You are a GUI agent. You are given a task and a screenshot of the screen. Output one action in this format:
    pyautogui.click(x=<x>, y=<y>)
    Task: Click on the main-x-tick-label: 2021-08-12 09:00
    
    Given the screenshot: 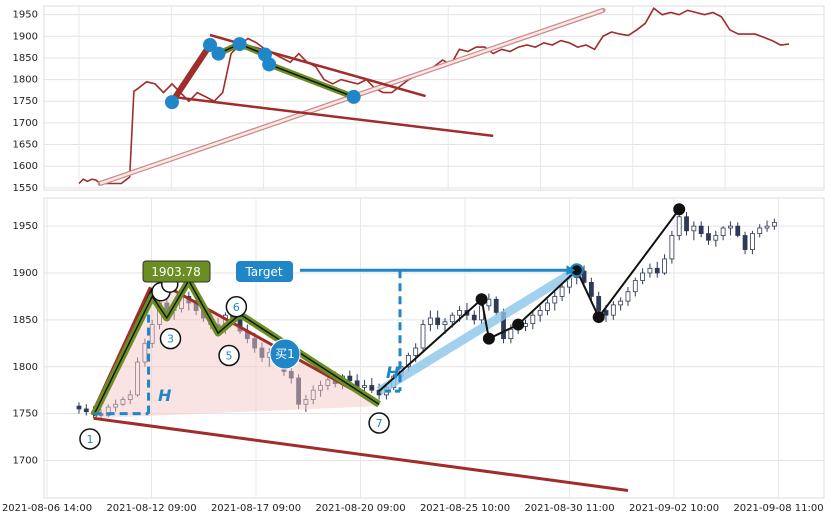 What is the action you would take?
    pyautogui.click(x=151, y=508)
    